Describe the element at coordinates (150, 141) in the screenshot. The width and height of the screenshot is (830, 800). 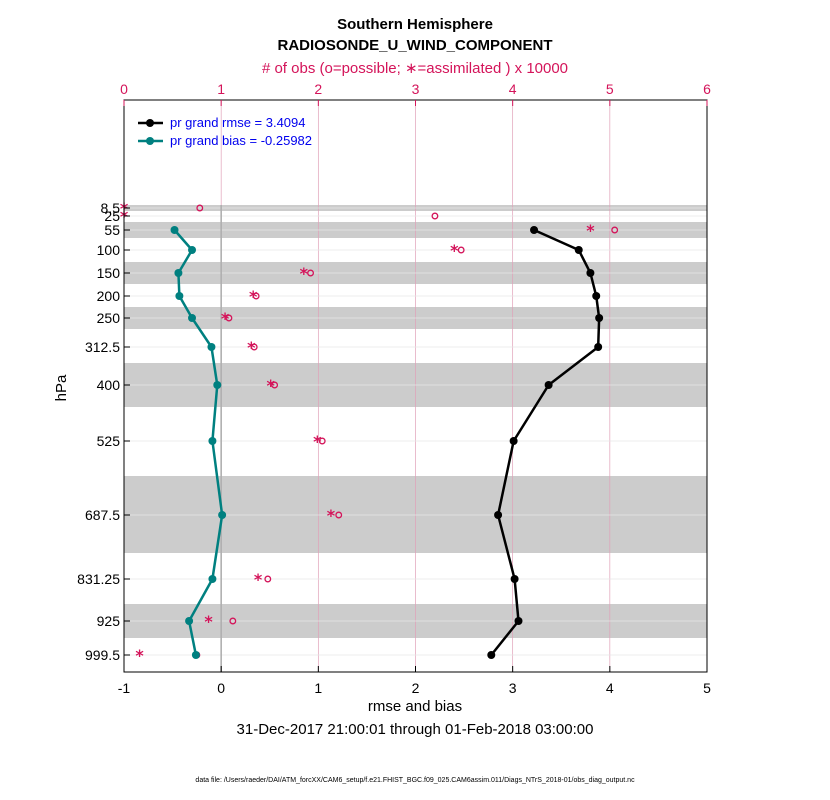
I see `legend-bias-marker` at that location.